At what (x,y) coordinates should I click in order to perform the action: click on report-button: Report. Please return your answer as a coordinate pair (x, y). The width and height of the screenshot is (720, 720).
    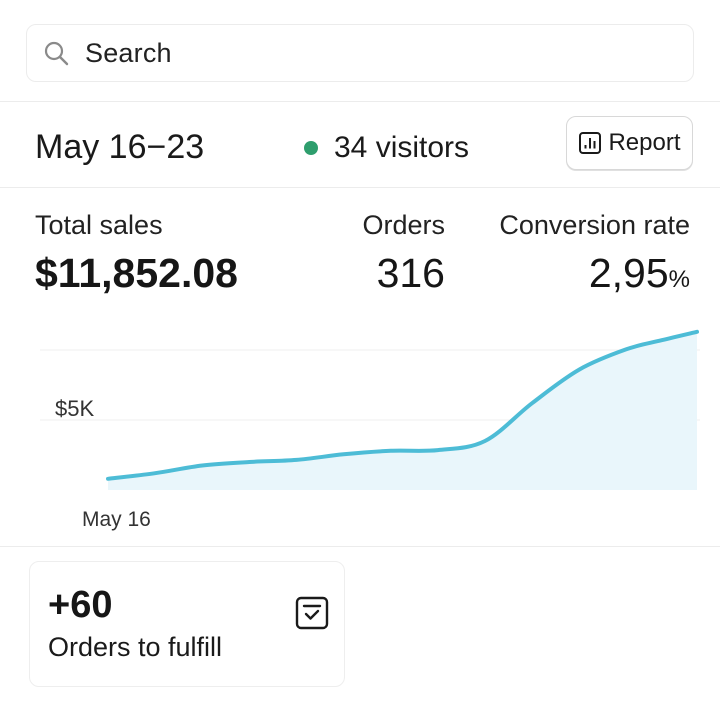
    Looking at the image, I should click on (629, 143).